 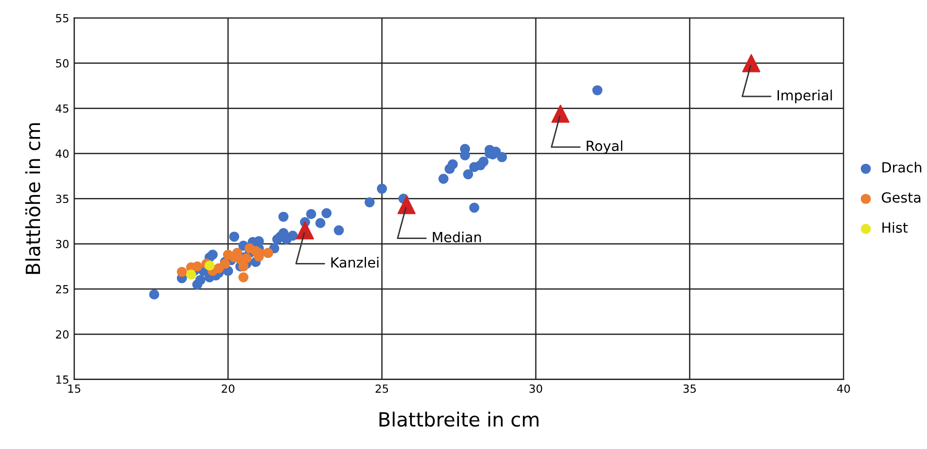 What do you see at coordinates (459, 419) in the screenshot?
I see `x-axis-title: Blattbreite in cm` at bounding box center [459, 419].